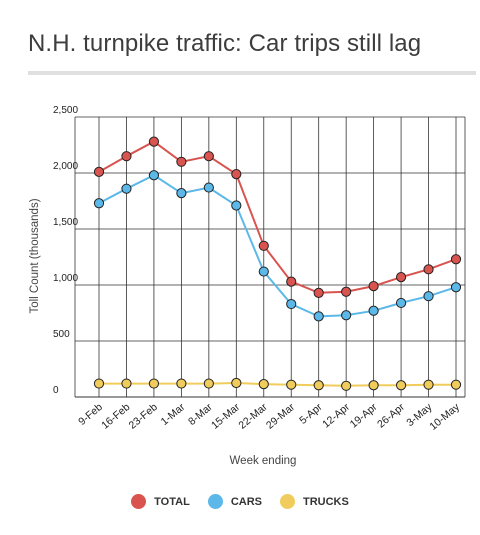 The image size is (480, 535). I want to click on legend-label: CARS, so click(246, 501).